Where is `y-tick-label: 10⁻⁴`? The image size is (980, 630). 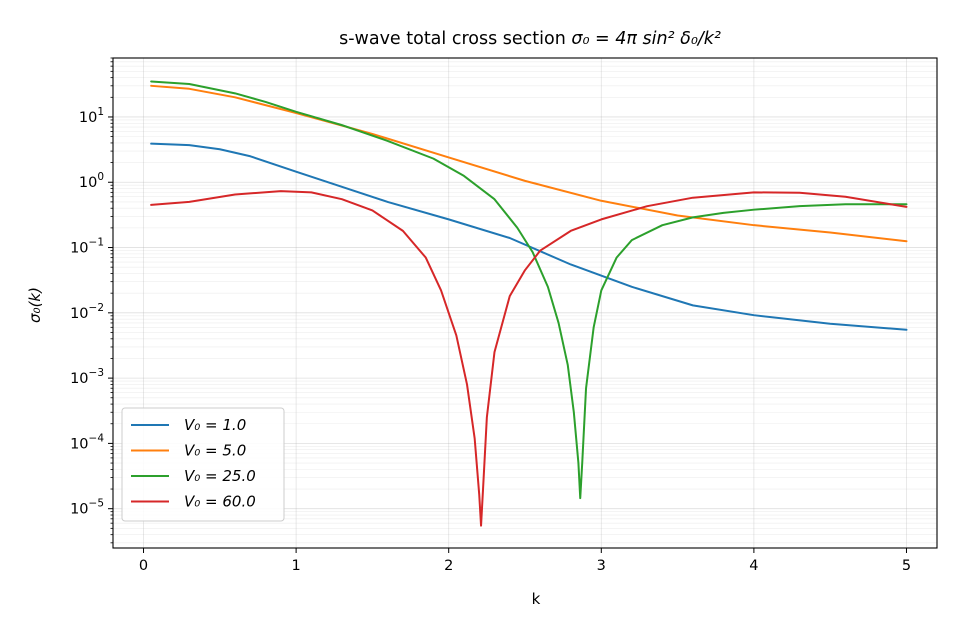
y-tick-label: 10⁻⁴ is located at coordinates (87, 442).